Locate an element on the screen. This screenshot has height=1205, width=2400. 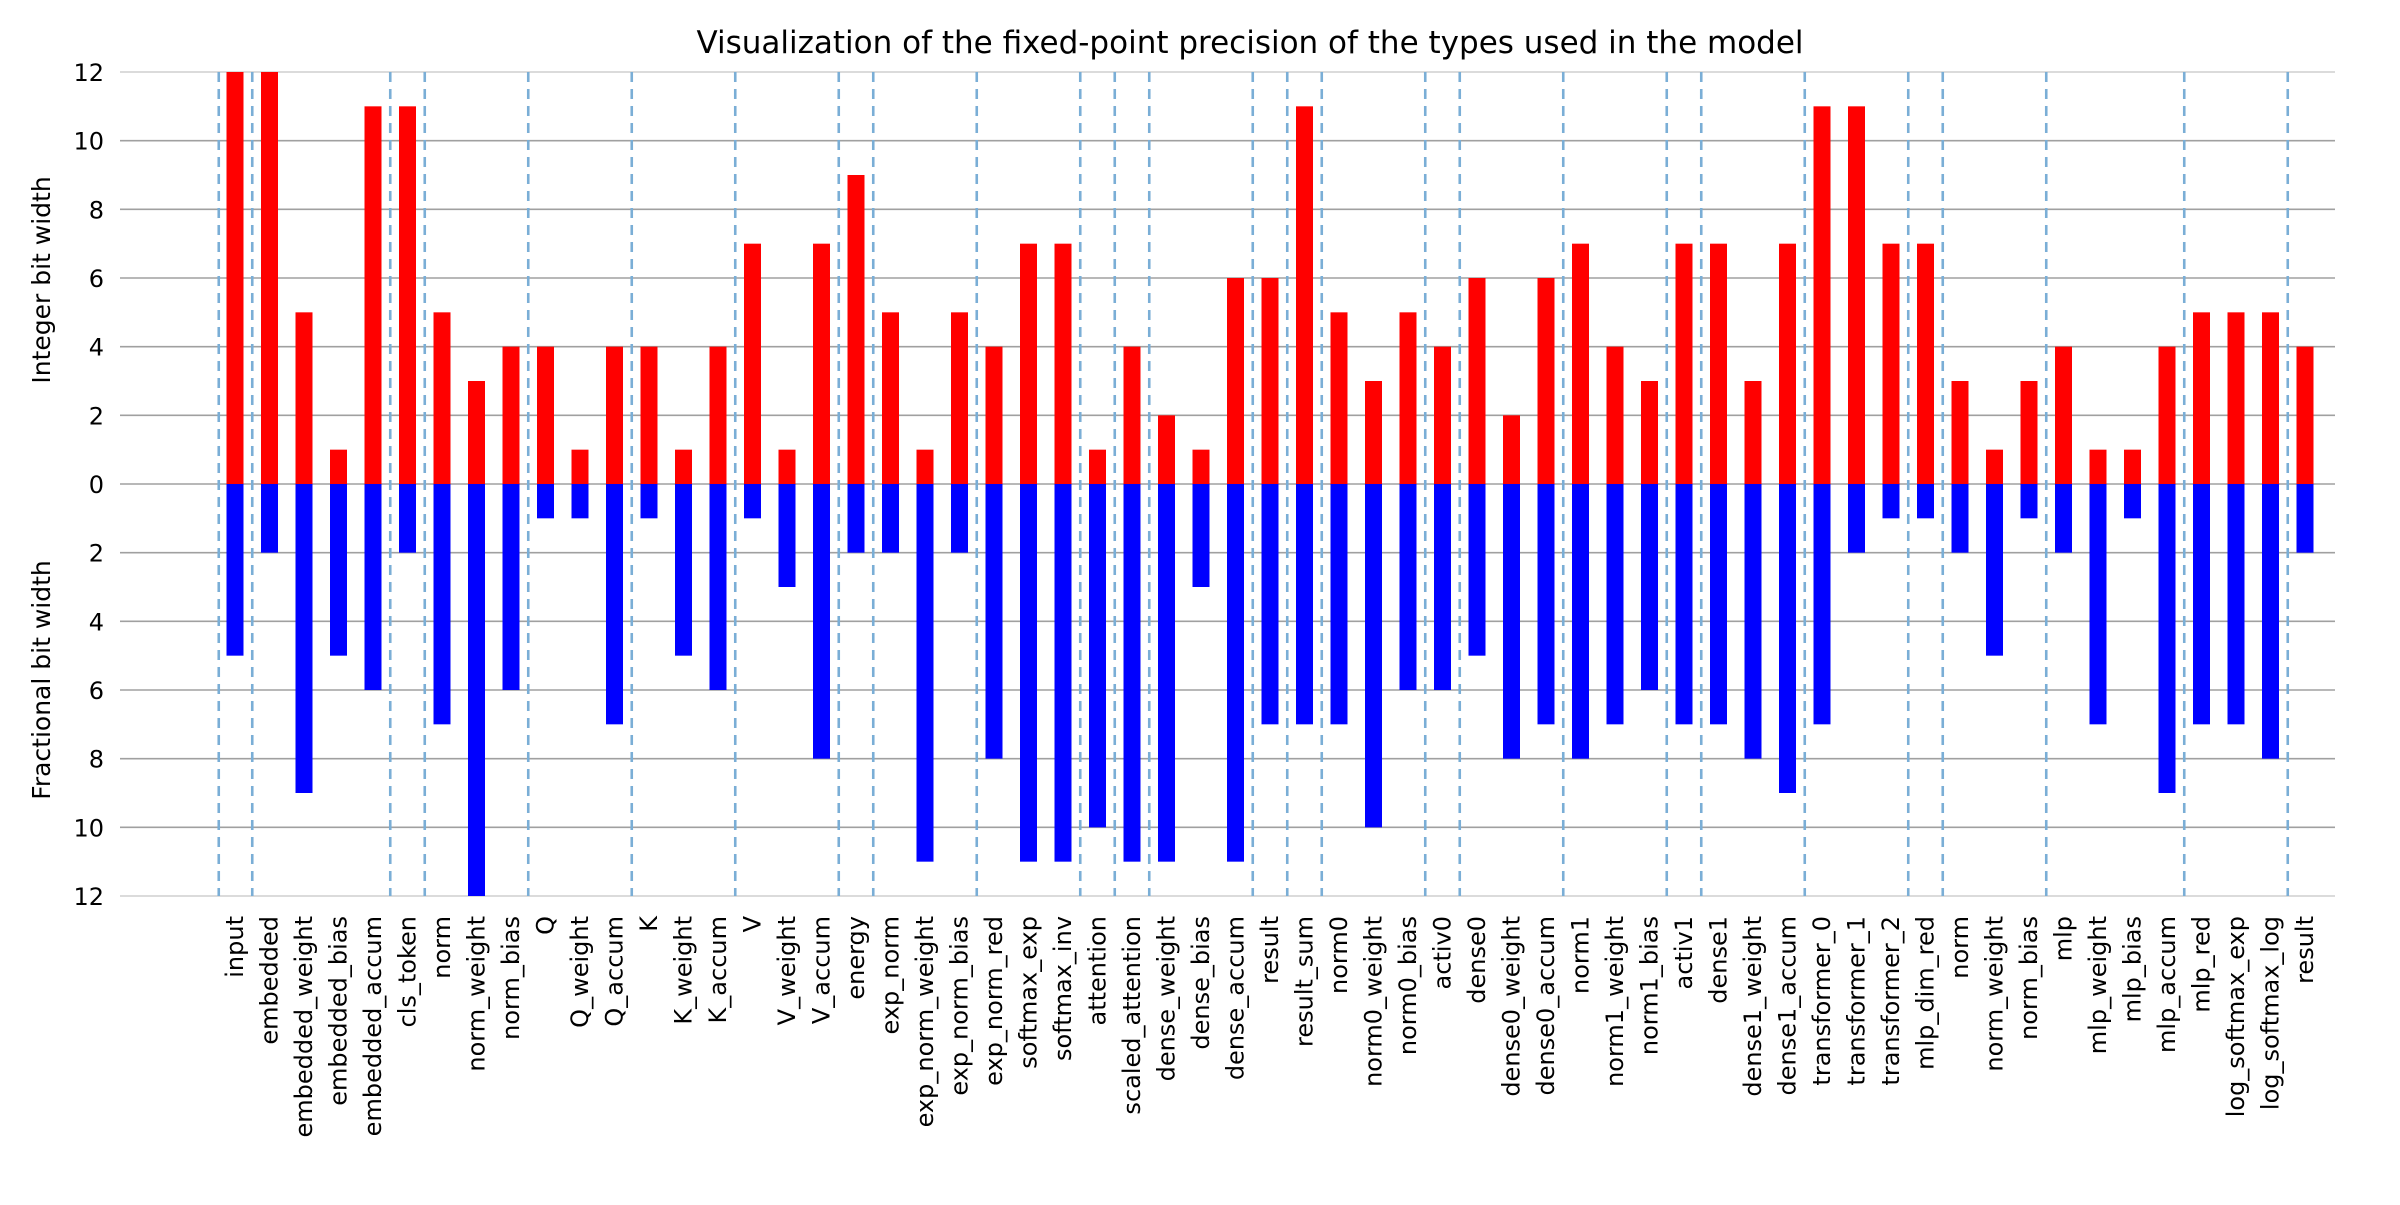
y-tick-label: 0 is located at coordinates (96, 485).